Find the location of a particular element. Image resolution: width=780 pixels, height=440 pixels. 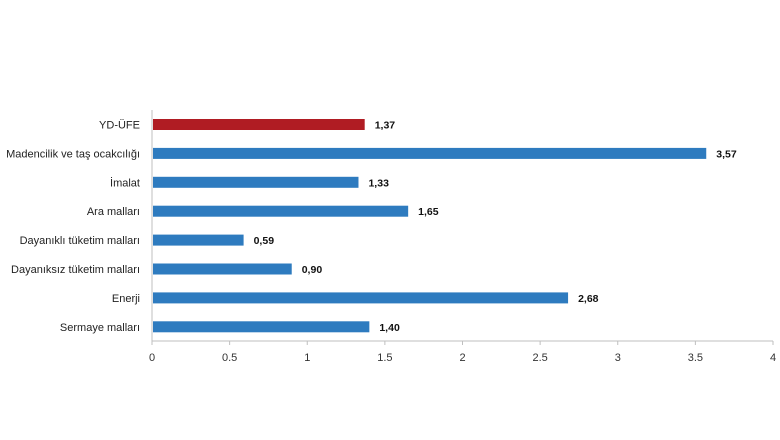

x-tick-label: 3 is located at coordinates (618, 358).